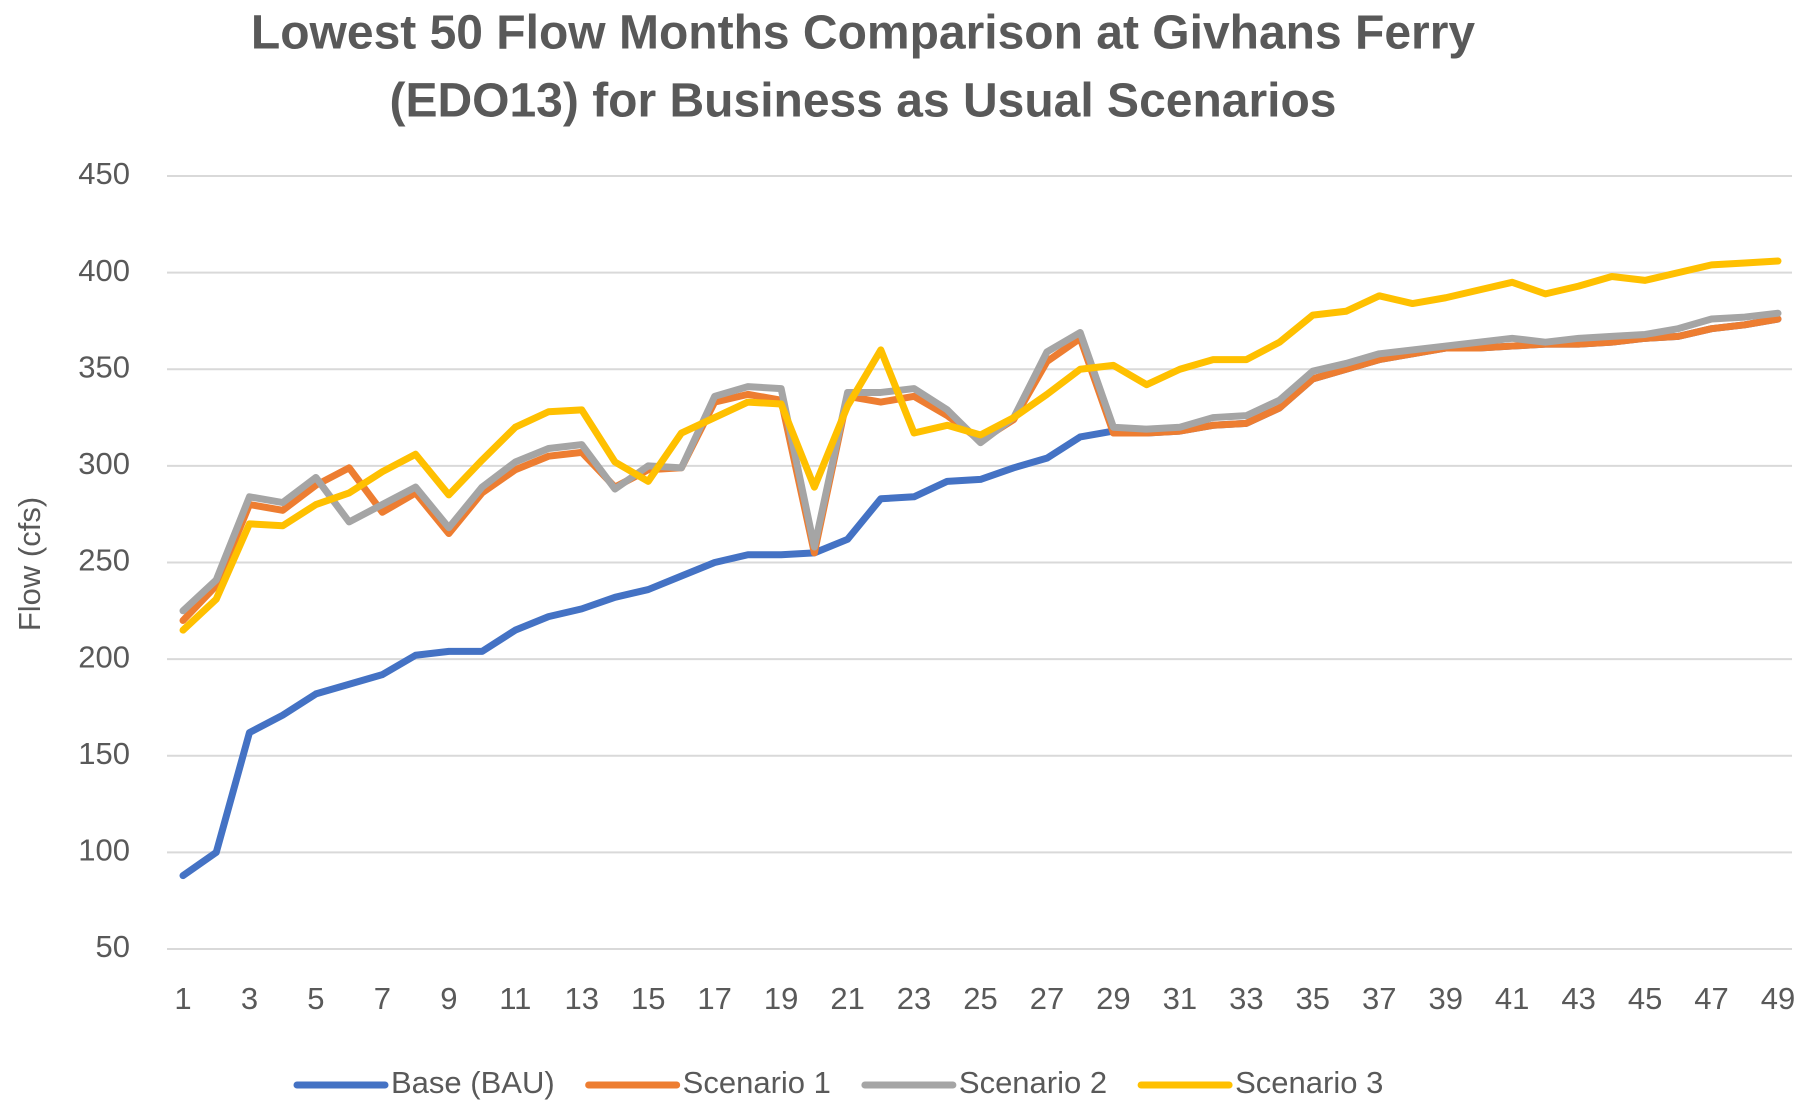  I want to click on legend-label: Scenario 1, so click(757, 1082).